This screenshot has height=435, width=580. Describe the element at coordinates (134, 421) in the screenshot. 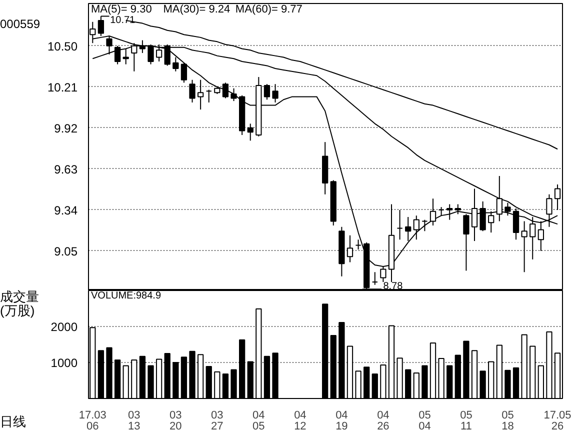

I see `x-tick-label: 03 13` at that location.